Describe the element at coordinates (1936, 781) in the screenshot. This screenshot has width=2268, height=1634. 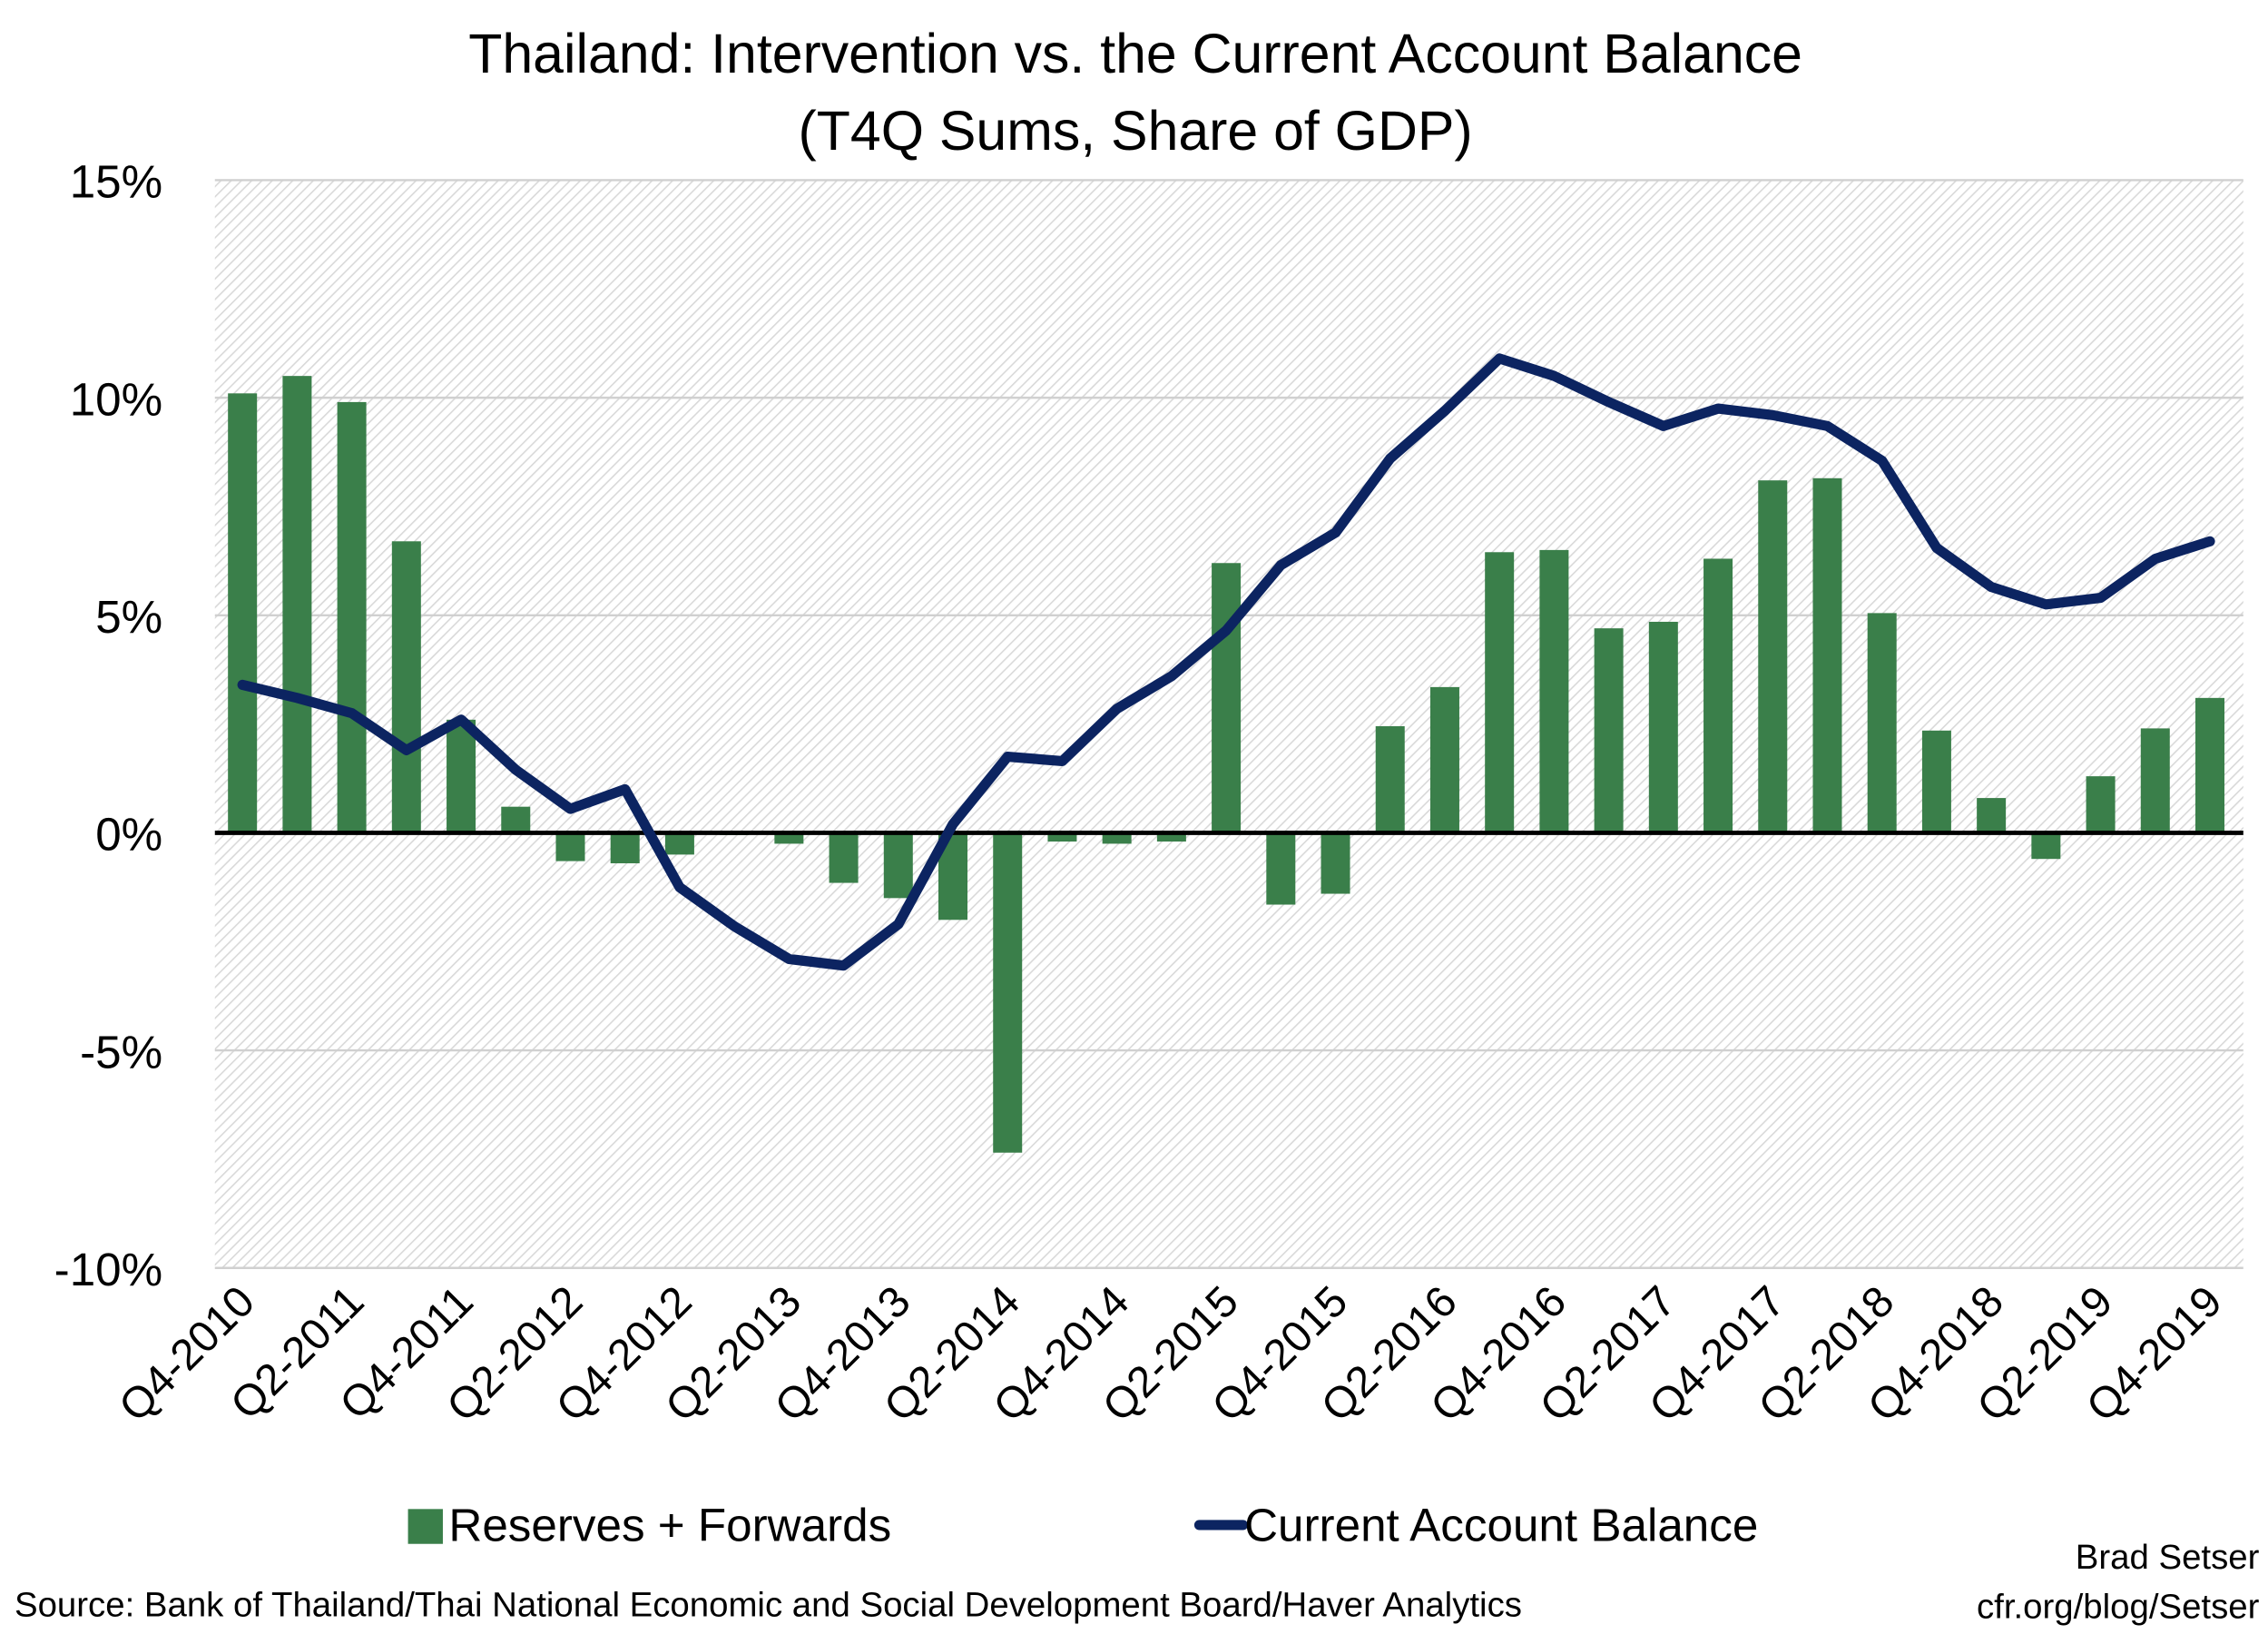
I see `bar-q3-2018` at that location.